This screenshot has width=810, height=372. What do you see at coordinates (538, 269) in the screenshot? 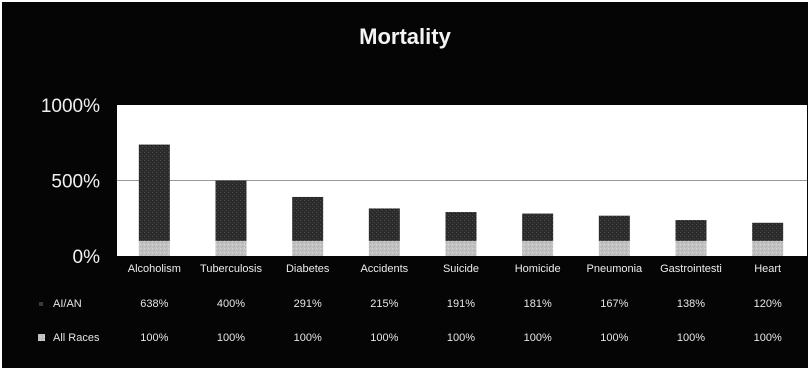
I see `category-label: Homicide` at bounding box center [538, 269].